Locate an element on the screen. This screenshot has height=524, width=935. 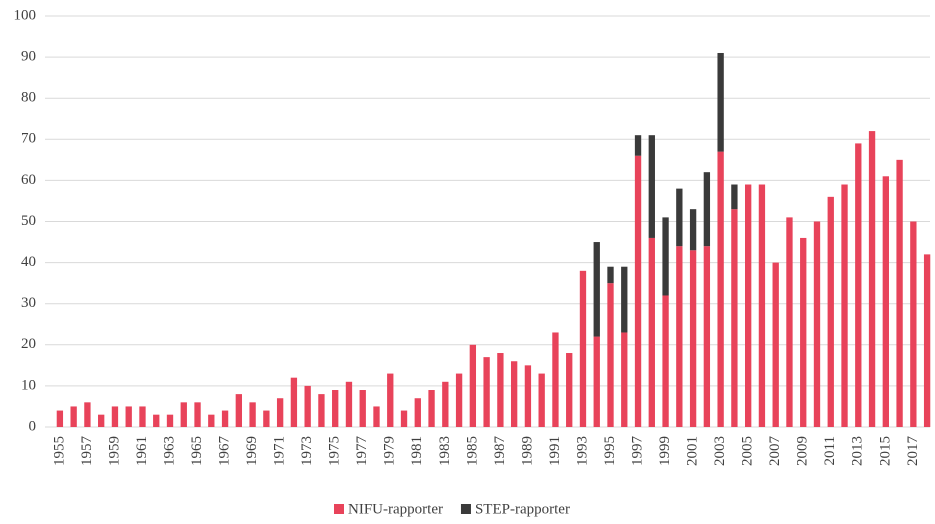
x-tick-label: 1965 is located at coordinates (197, 451).